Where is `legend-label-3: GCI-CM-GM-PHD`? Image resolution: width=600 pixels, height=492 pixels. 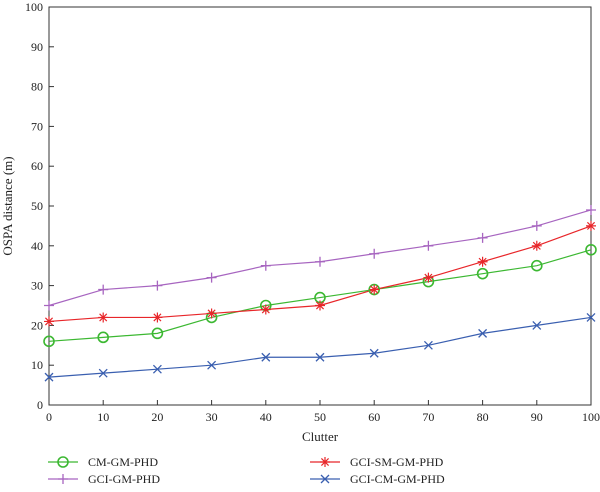 legend-label-3: GCI-CM-GM-PHD is located at coordinates (397, 479).